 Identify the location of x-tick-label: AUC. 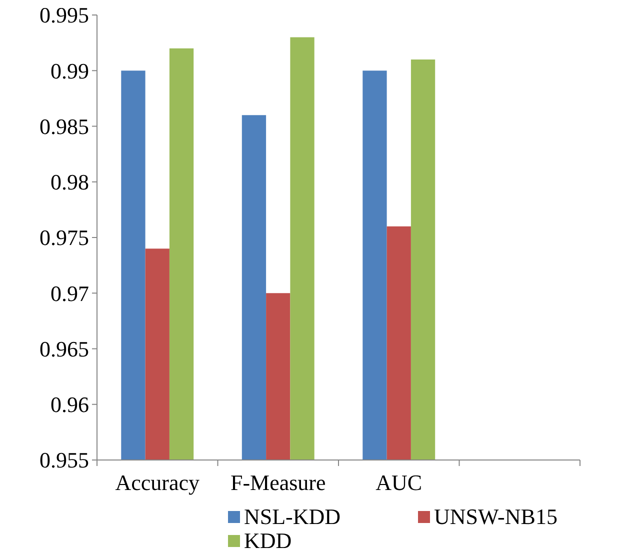
(399, 482).